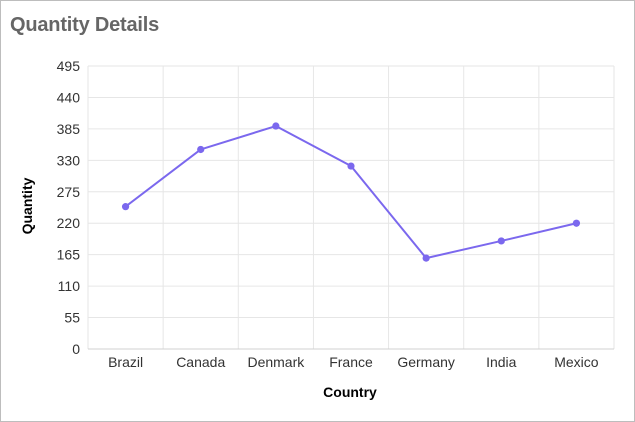 The image size is (635, 422). I want to click on x-tick-label: France, so click(351, 362).